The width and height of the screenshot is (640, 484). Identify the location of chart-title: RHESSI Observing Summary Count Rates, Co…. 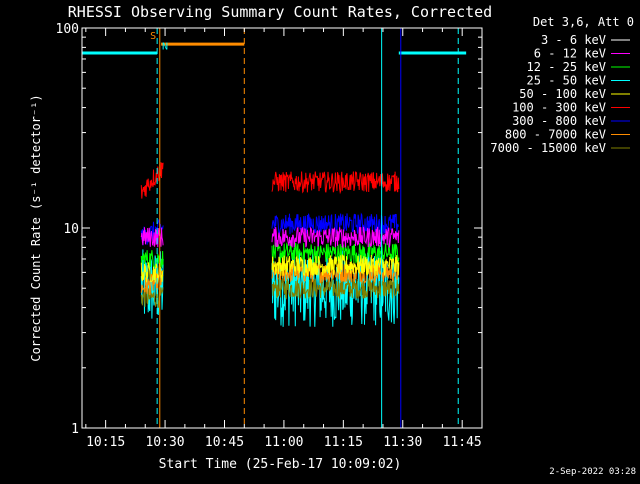
(280, 12).